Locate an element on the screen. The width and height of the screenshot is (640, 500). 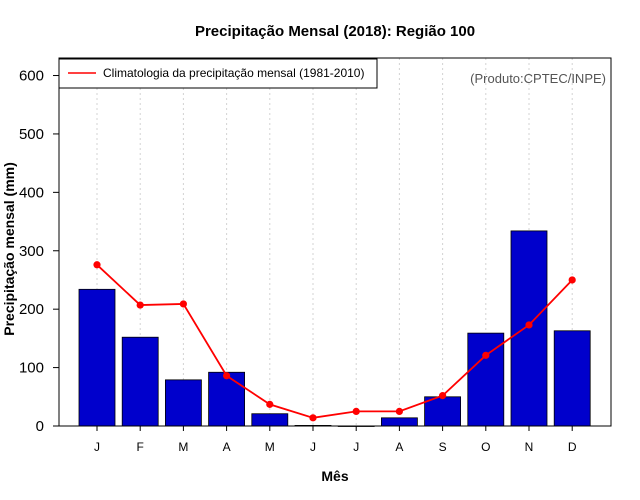
x-tick-label: N is located at coordinates (529, 447).